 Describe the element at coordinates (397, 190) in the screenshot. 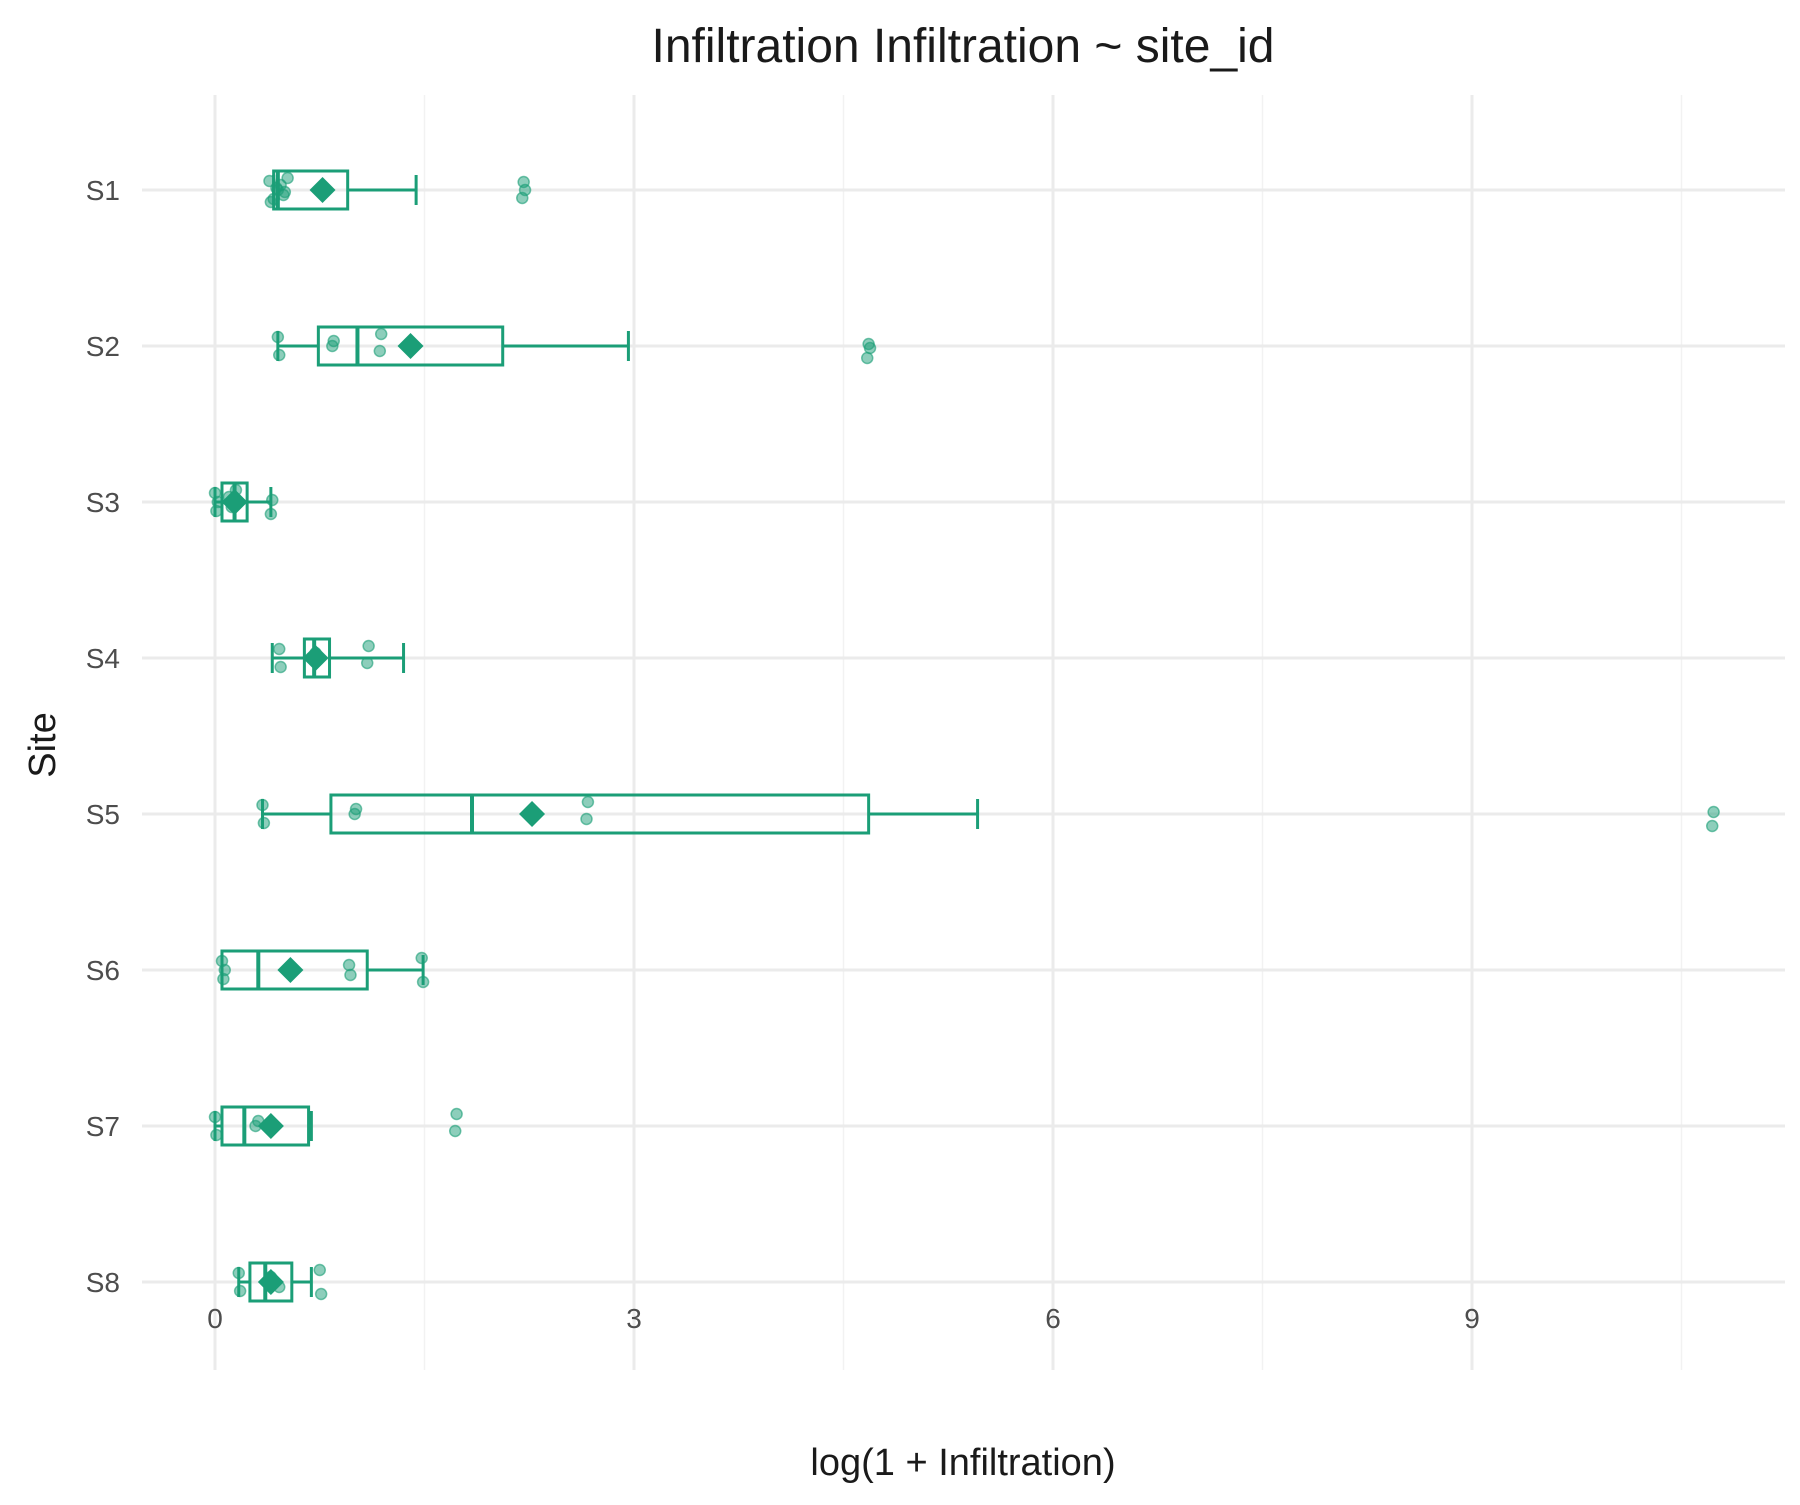

I see `box-group-s1` at that location.